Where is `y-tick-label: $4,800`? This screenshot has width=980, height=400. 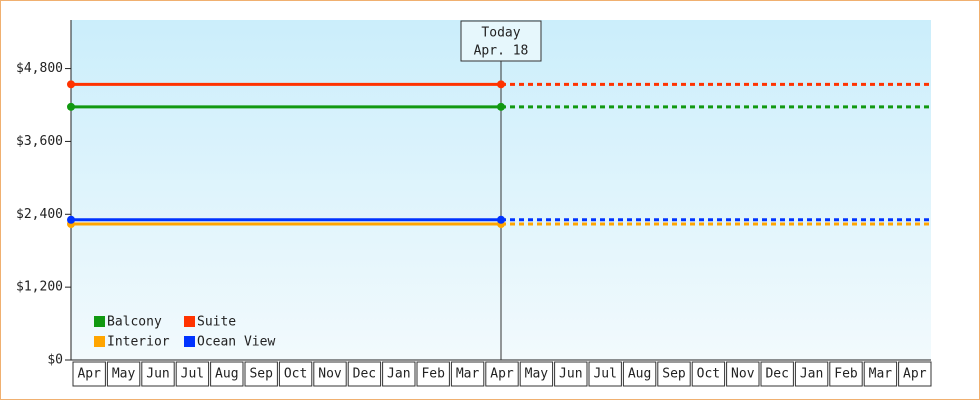 y-tick-label: $4,800 is located at coordinates (39, 68).